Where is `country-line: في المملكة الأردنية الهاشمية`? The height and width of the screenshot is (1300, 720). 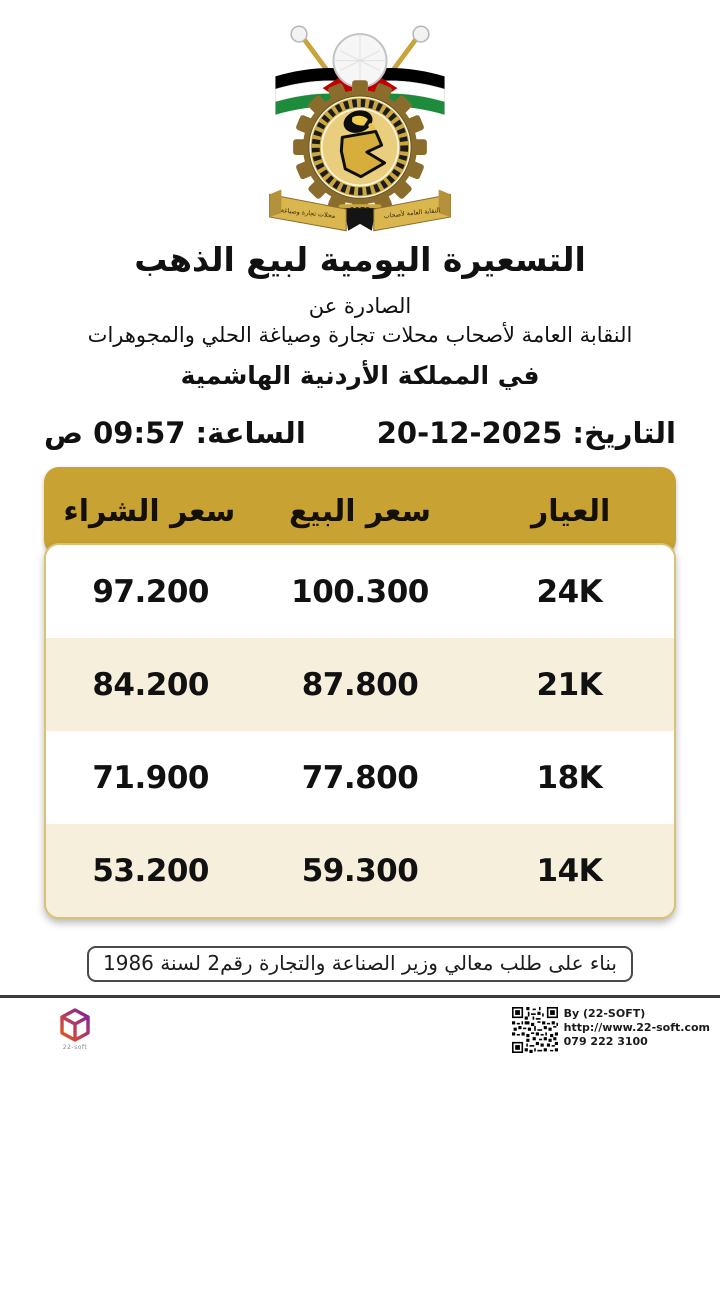 country-line: في المملكة الأردنية الهاشمية is located at coordinates (360, 375).